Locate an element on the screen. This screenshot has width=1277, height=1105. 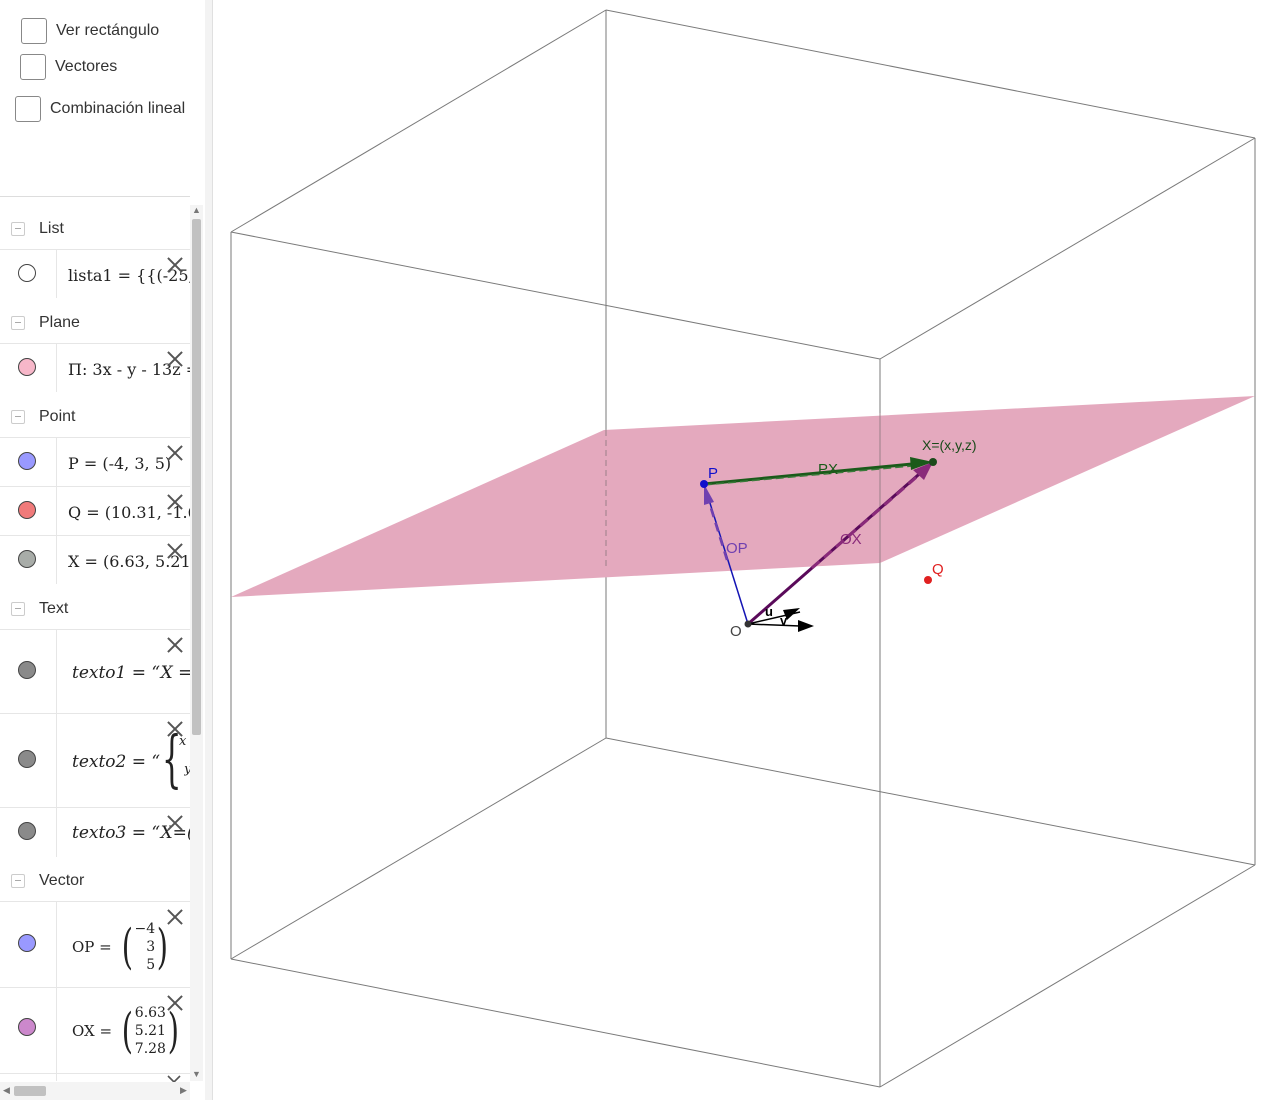
label-X: X=(x,y,z) is located at coordinates (949, 445).